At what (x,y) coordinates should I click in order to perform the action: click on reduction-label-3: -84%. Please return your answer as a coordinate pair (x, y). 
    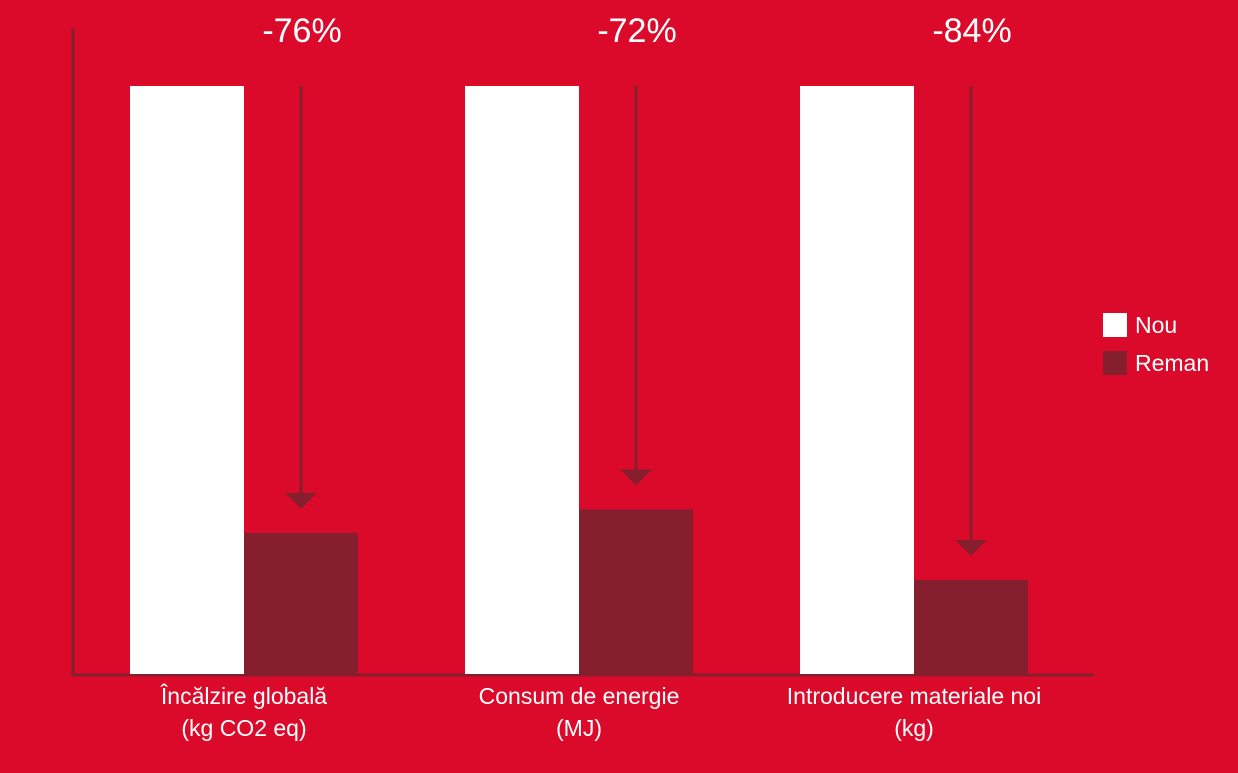
    Looking at the image, I should click on (971, 31).